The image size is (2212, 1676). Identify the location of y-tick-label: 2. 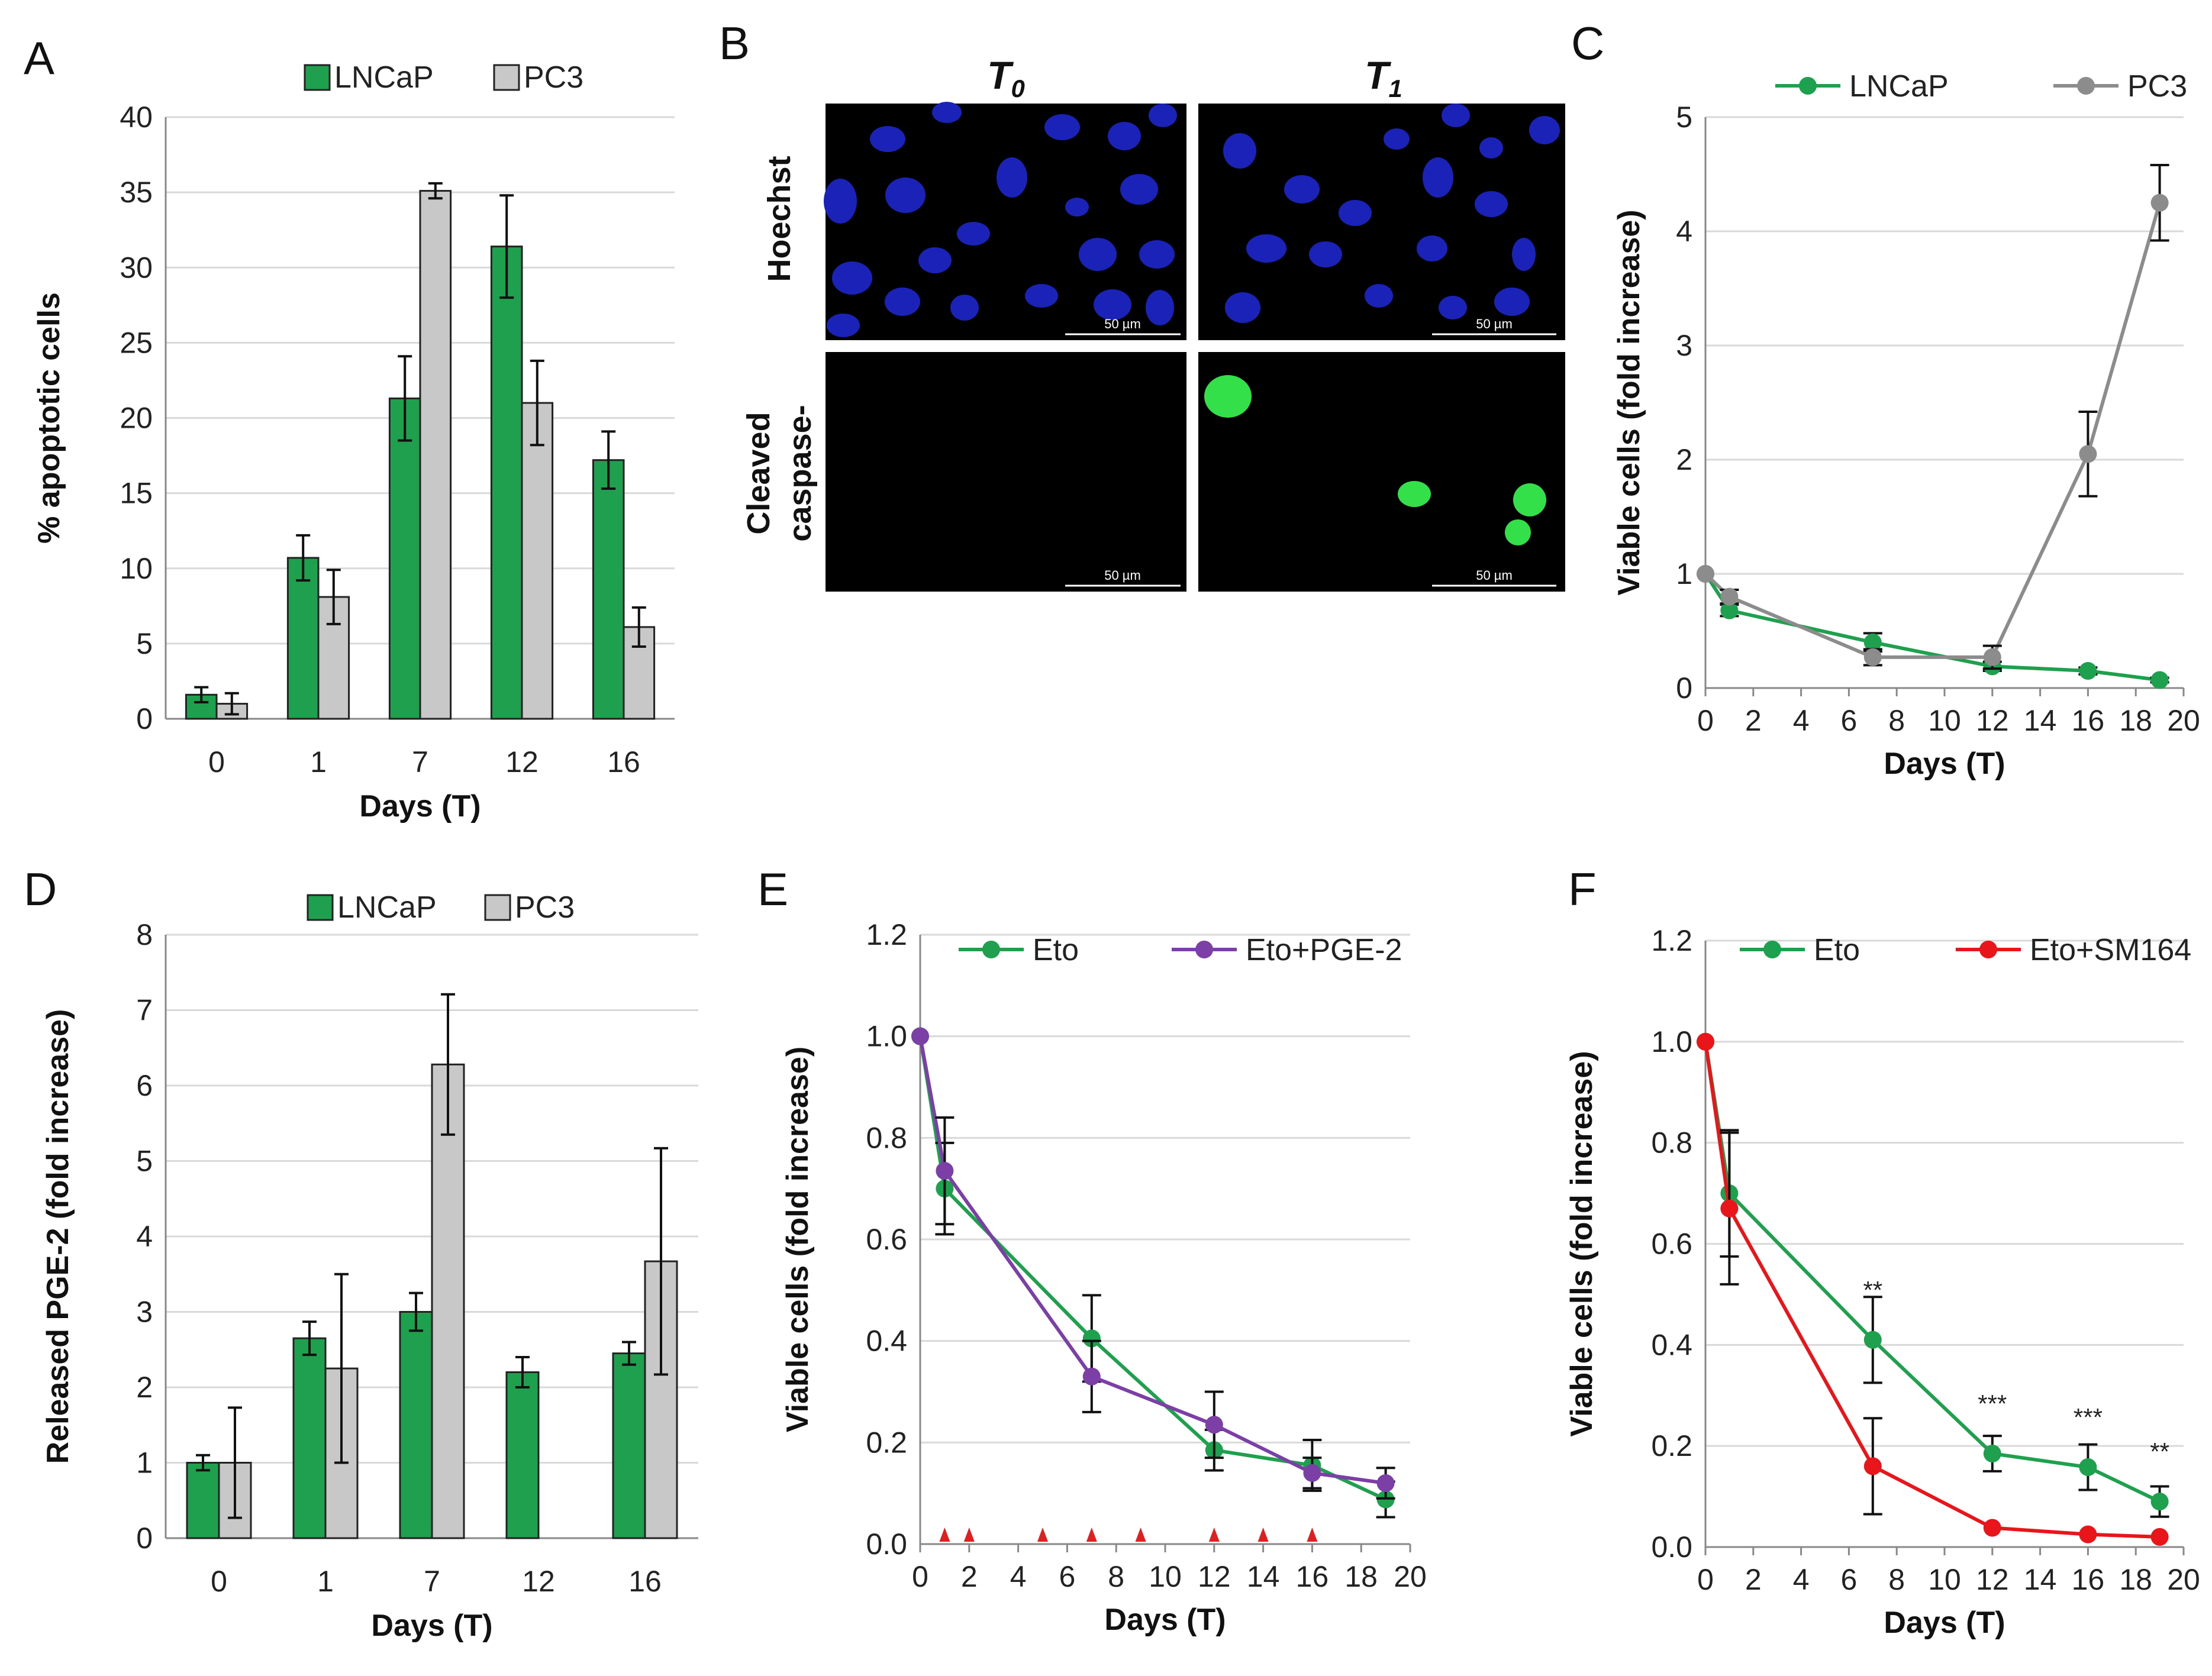
(1684, 459).